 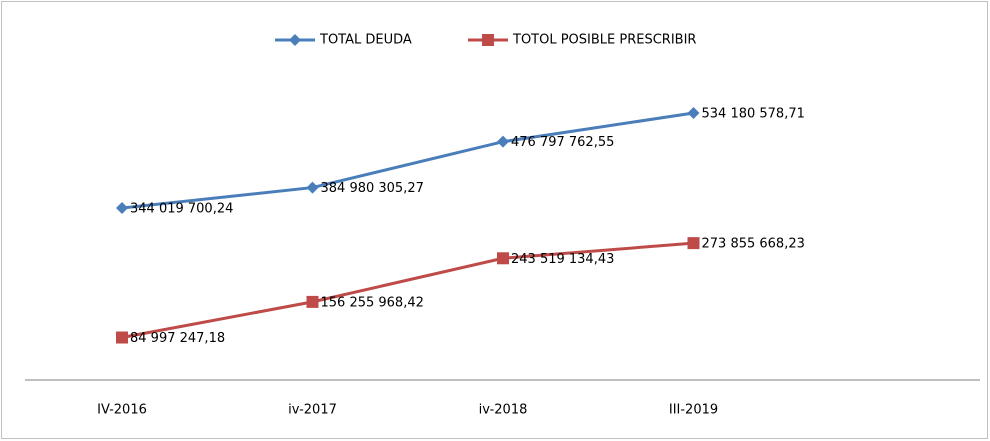 What do you see at coordinates (604, 40) in the screenshot?
I see `legend-label: TOTOL POSIBLE PRESCRIBIR` at bounding box center [604, 40].